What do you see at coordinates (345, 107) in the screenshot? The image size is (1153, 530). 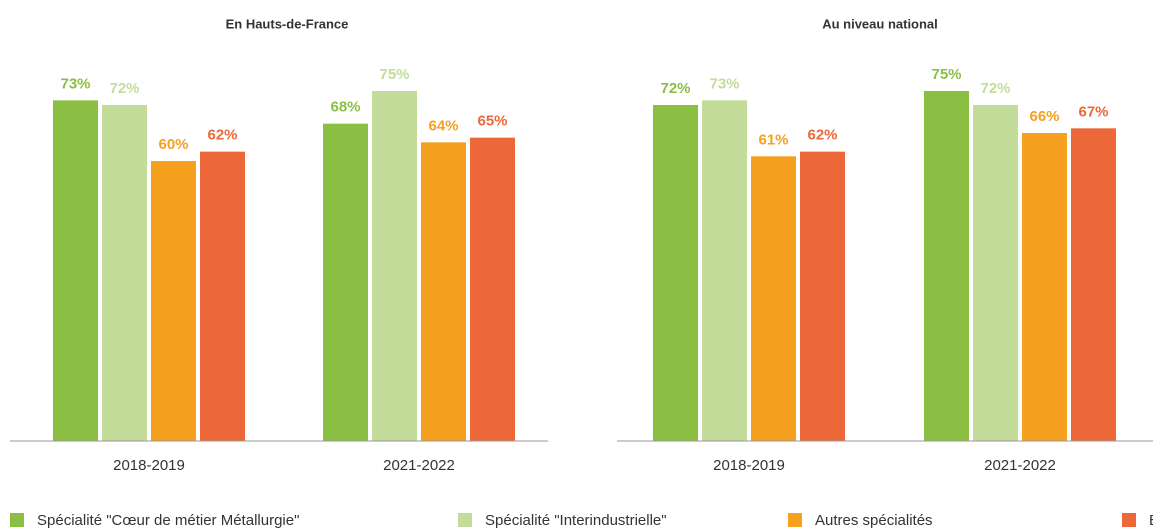 I see `data-label: 68%` at bounding box center [345, 107].